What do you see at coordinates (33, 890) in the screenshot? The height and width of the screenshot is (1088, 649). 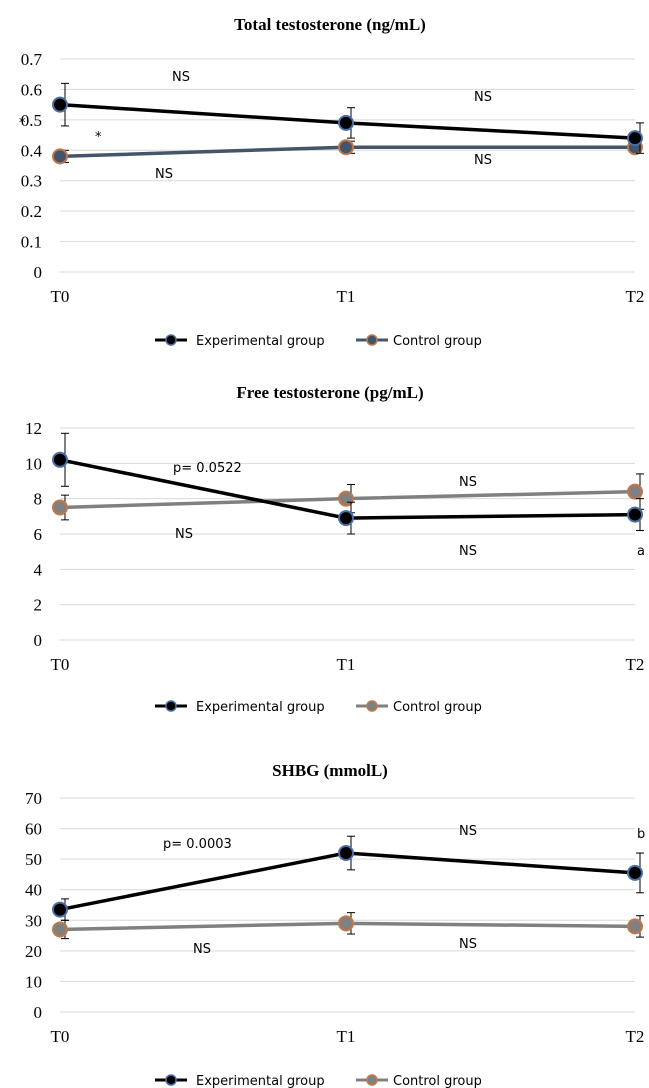 I see `y-tick-label: 40` at bounding box center [33, 890].